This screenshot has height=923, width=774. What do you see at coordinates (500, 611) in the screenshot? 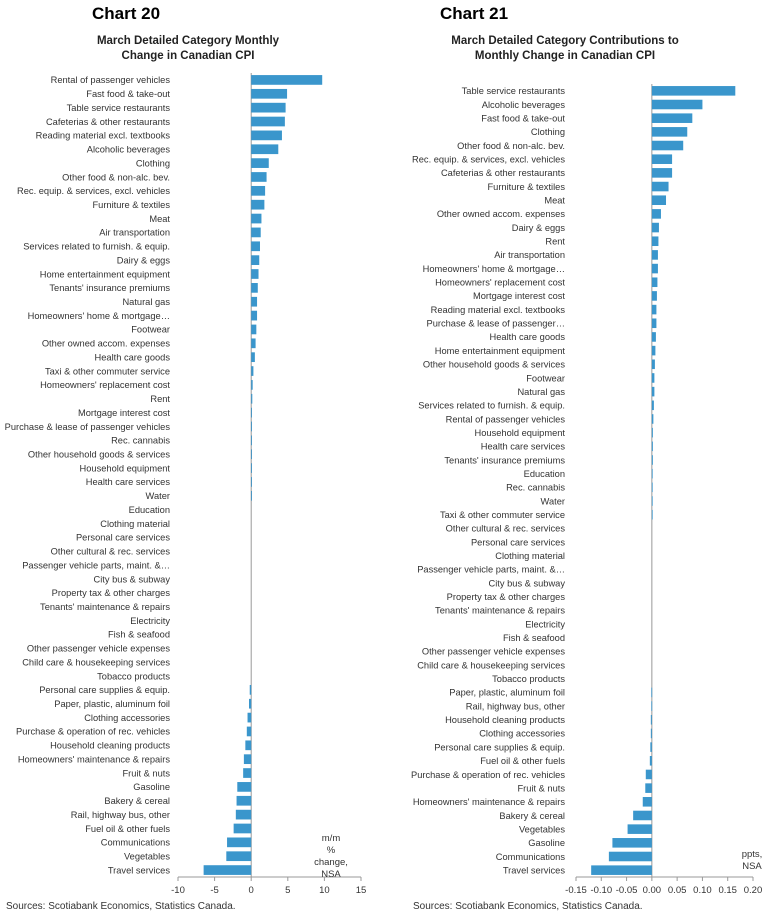
I see `category-label: Tenants' maintenance & repairs` at bounding box center [500, 611].